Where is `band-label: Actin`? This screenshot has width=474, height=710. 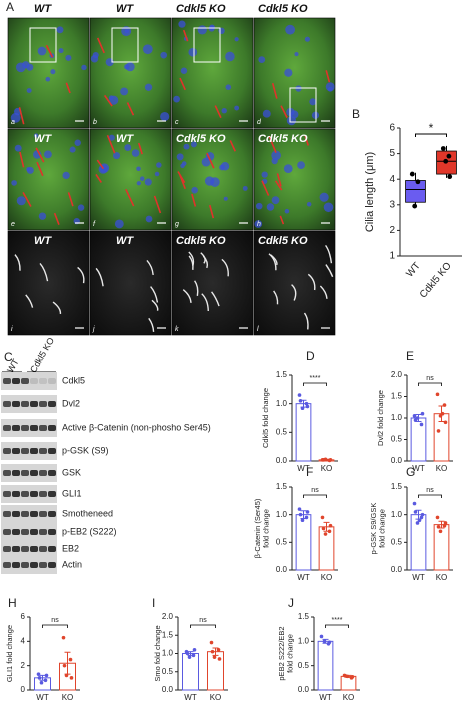 band-label: Actin is located at coordinates (72, 564).